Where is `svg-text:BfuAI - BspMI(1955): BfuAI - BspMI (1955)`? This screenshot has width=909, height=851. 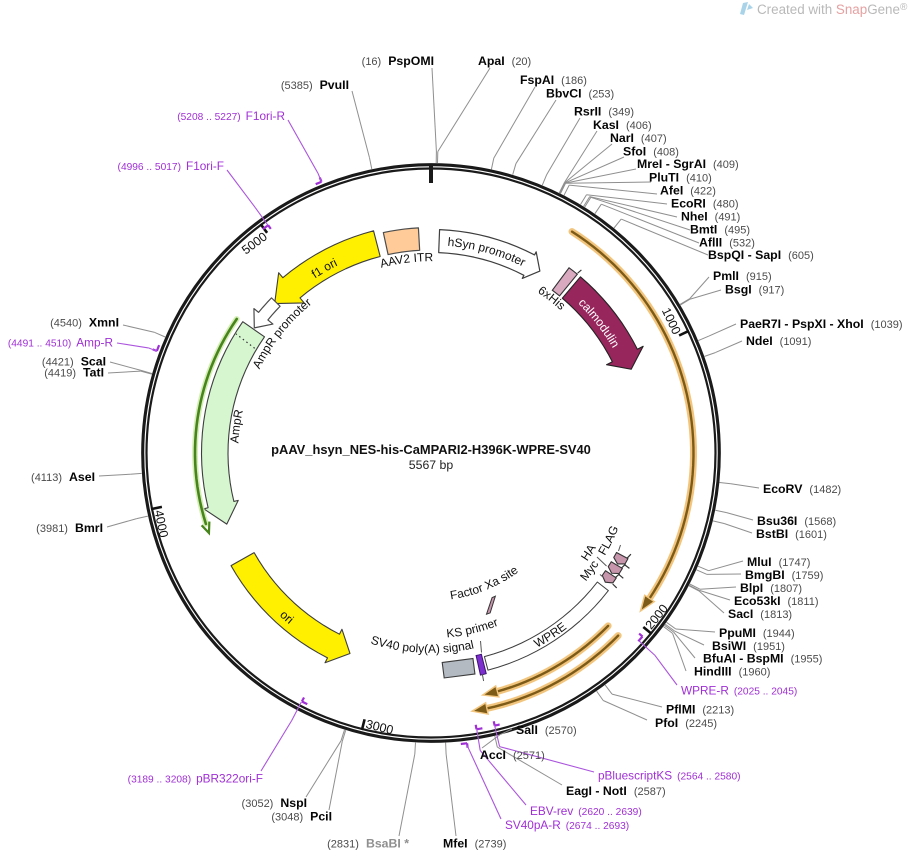 svg-text:BfuAI - BspMI(1955): BfuAI - BspMI (1955) is located at coordinates (762, 658).